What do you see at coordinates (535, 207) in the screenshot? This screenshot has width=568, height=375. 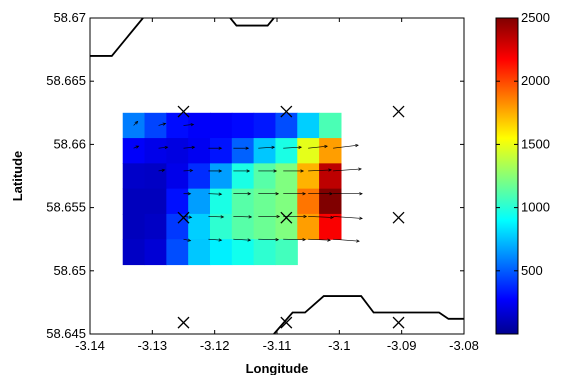 I see `colorbar-tick-label: 1000` at bounding box center [535, 207].